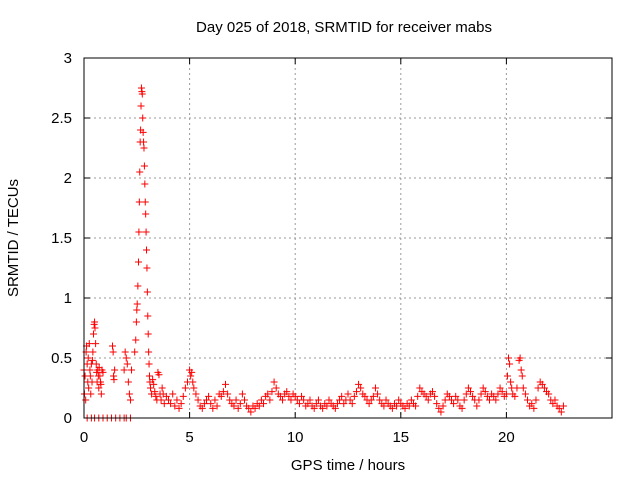 Image resolution: width=640 pixels, height=480 pixels. Describe the element at coordinates (506, 437) in the screenshot. I see `x-tick-label: 20` at that location.